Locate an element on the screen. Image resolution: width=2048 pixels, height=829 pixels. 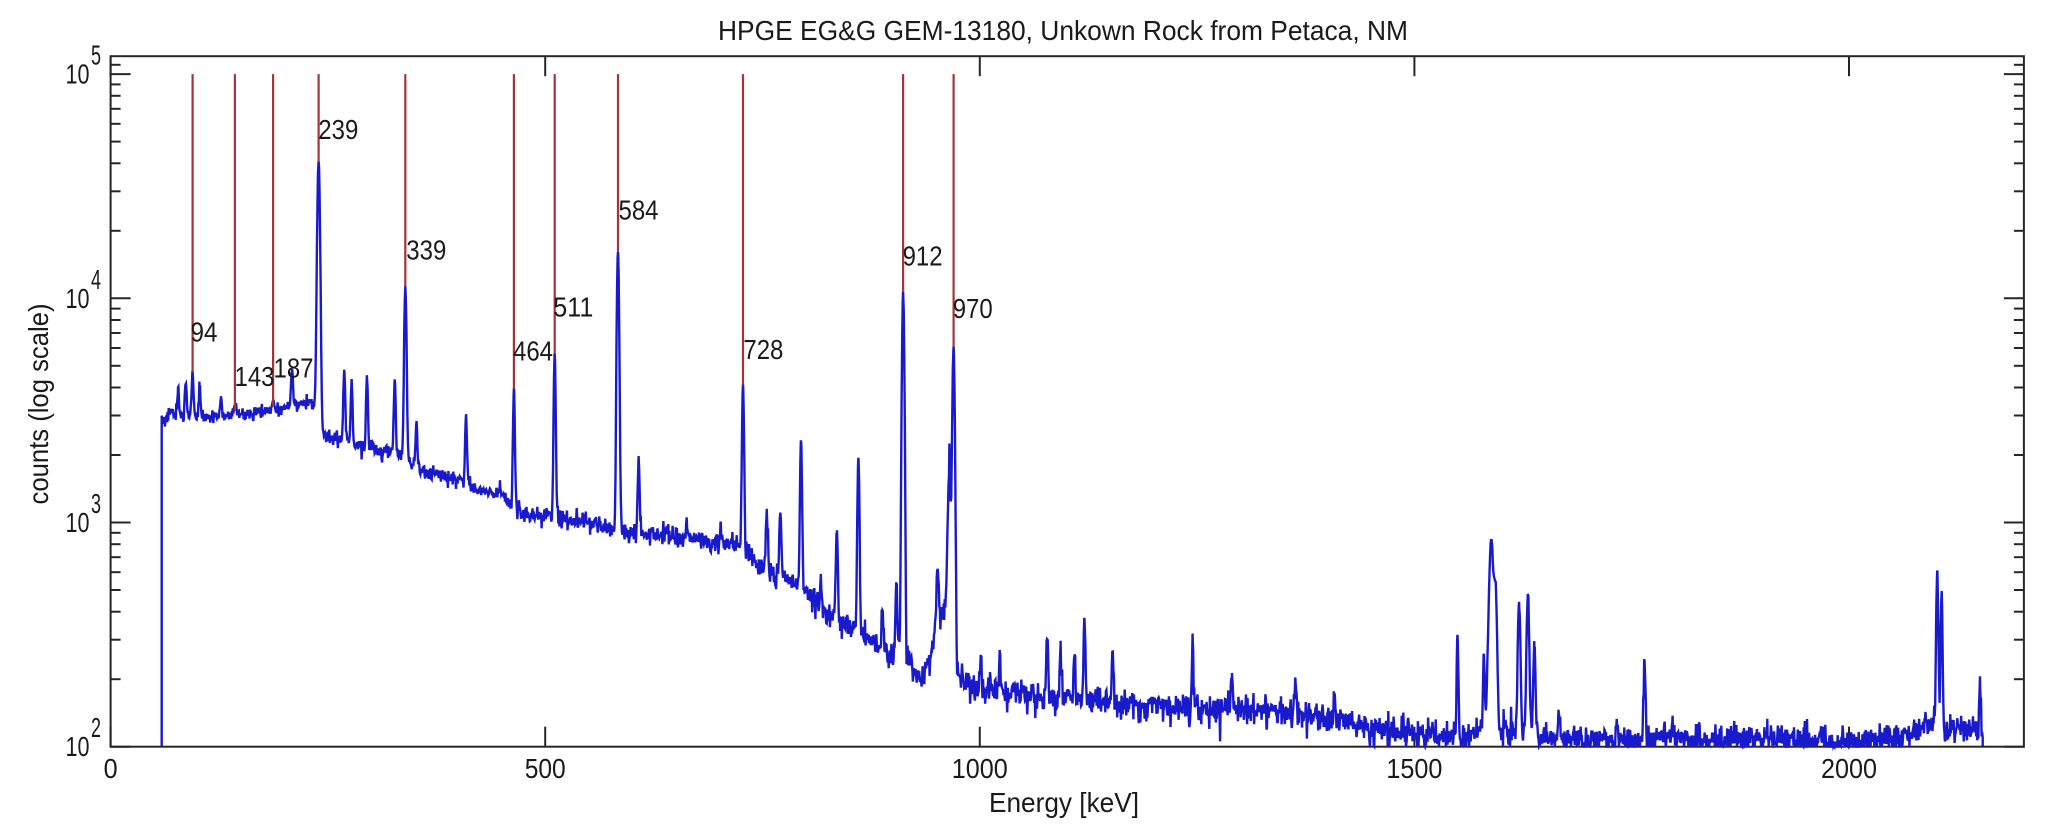
svg-text: 0 is located at coordinates (111, 768).